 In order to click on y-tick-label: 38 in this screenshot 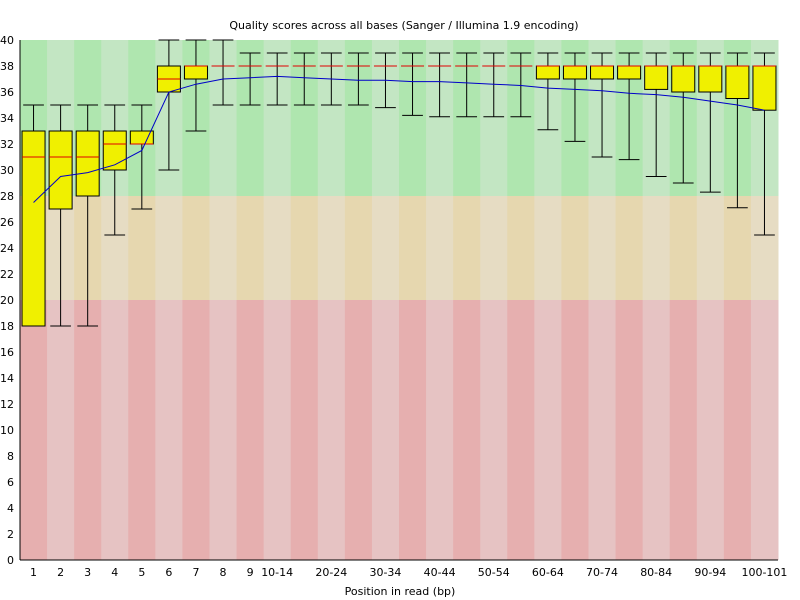, I will do `click(7, 66)`.